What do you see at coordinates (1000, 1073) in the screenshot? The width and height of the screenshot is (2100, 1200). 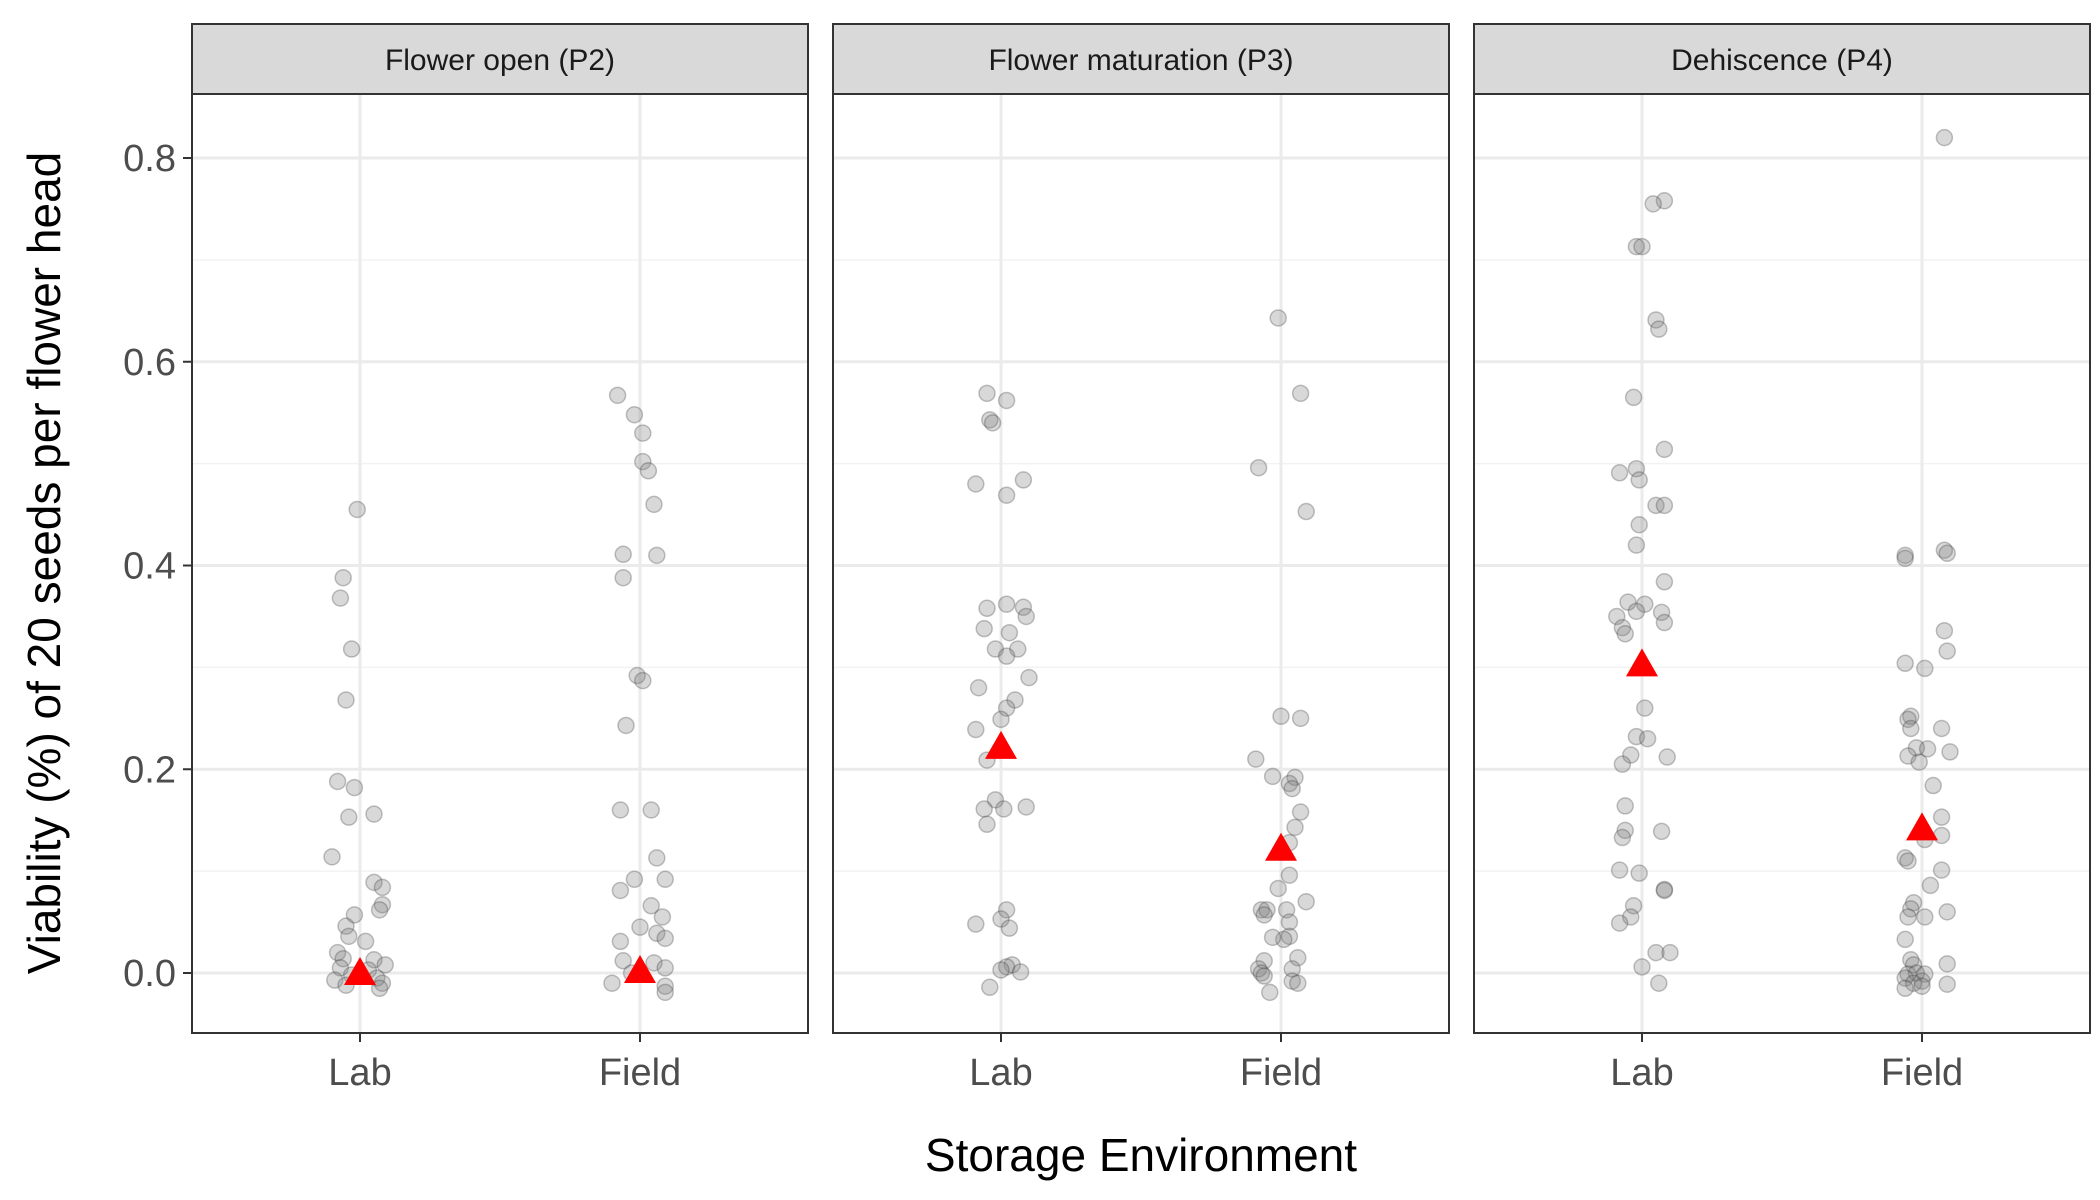 I see `x-tick-label: Lab` at bounding box center [1000, 1073].